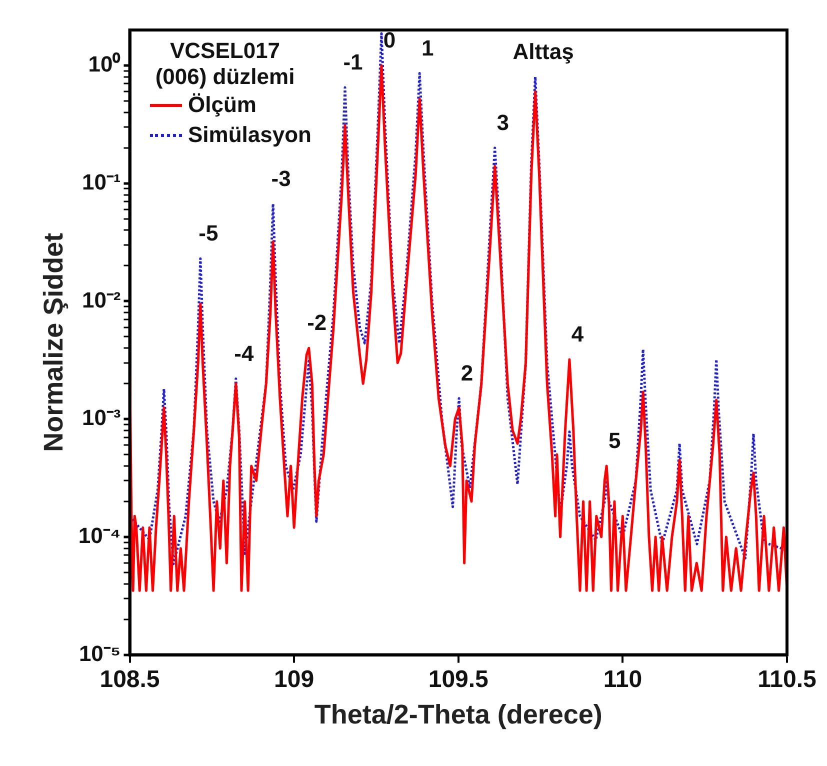  I want to click on x-axis-title: Theta/2-Theta (derece), so click(458, 714).